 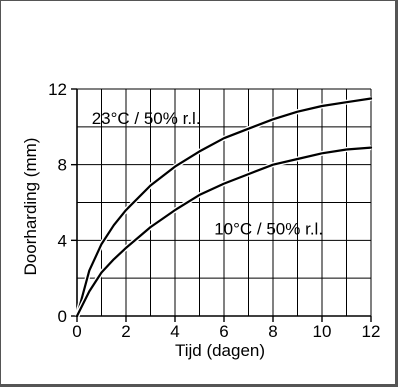 I want to click on x-tick-label: 2, so click(x=125, y=331).